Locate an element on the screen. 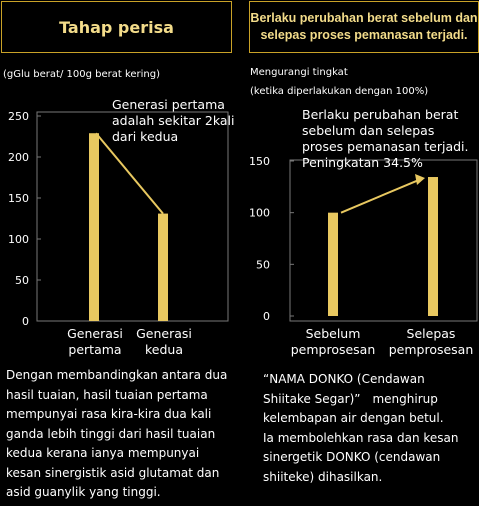 This screenshot has height=506, width=479. right-xlabel-1: Selepas pemprosesan is located at coordinates (431, 341).